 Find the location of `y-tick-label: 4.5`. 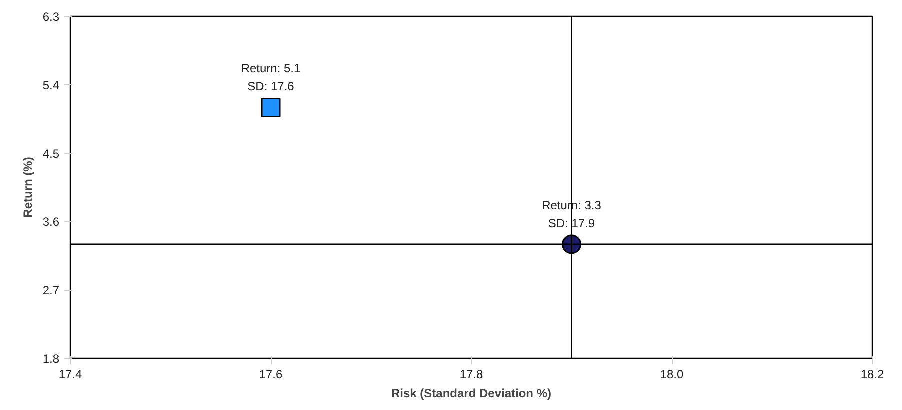

y-tick-label: 4.5 is located at coordinates (51, 153).